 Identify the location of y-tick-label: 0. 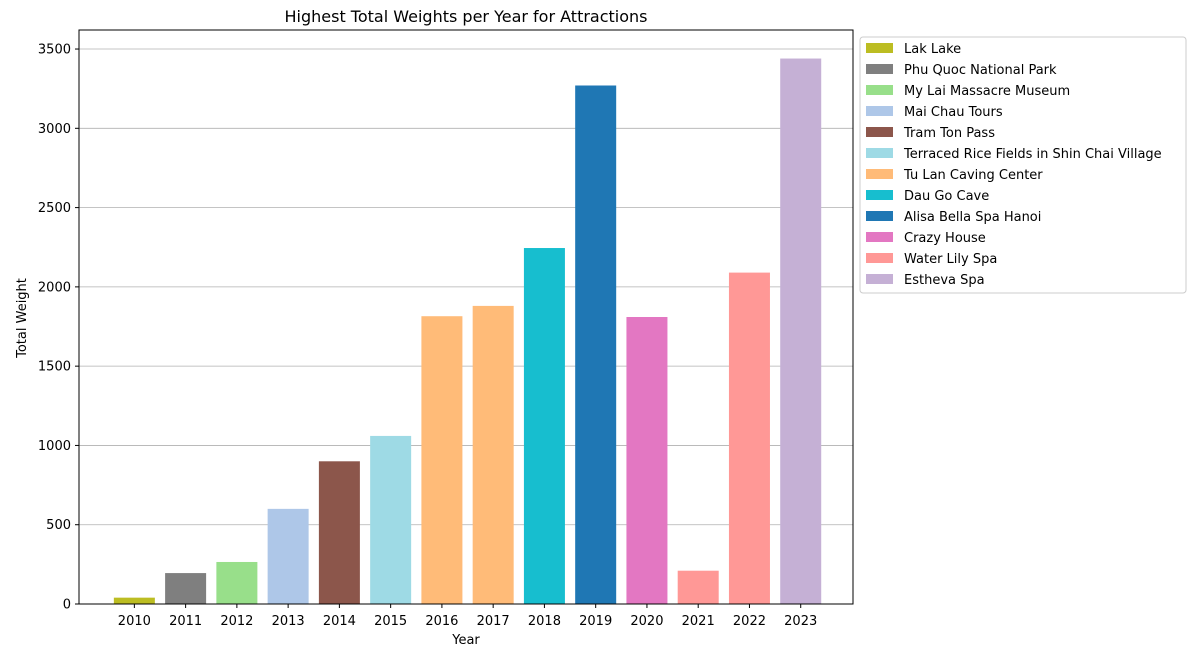
(67, 605).